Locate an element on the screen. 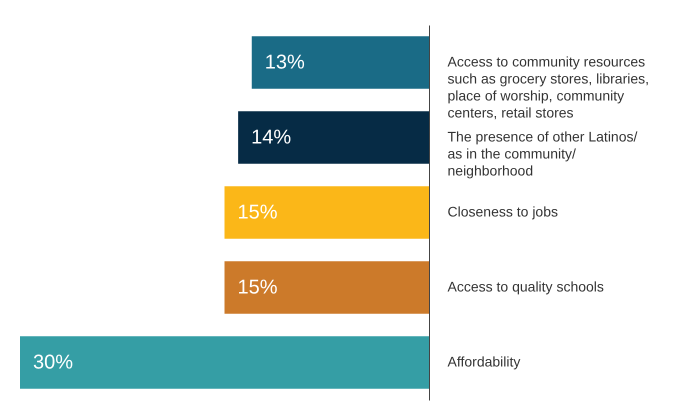 The height and width of the screenshot is (418, 685). y-tick-label: Access to community resources such as grocery stores, libraries, place of worship, community centers, retail stores is located at coordinates (549, 87).